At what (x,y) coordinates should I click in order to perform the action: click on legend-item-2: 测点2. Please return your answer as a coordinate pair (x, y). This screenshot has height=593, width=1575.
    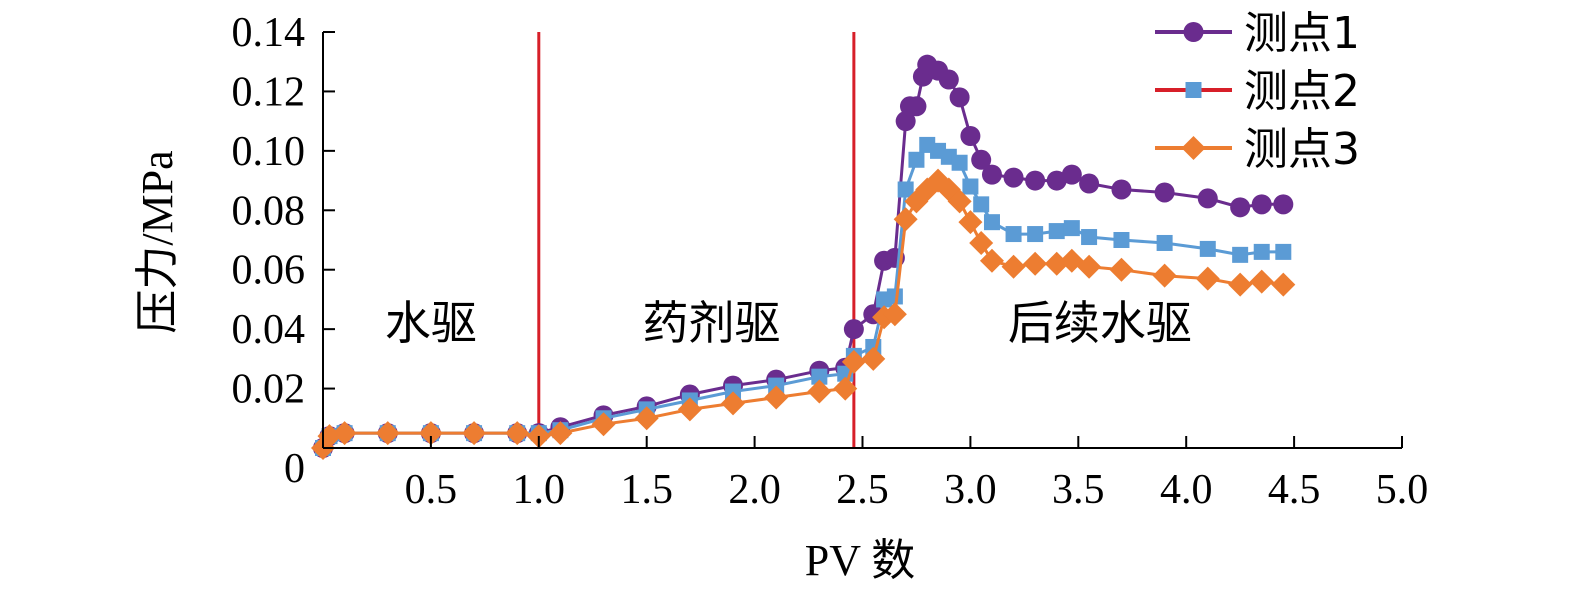
    Looking at the image, I should click on (1257, 91).